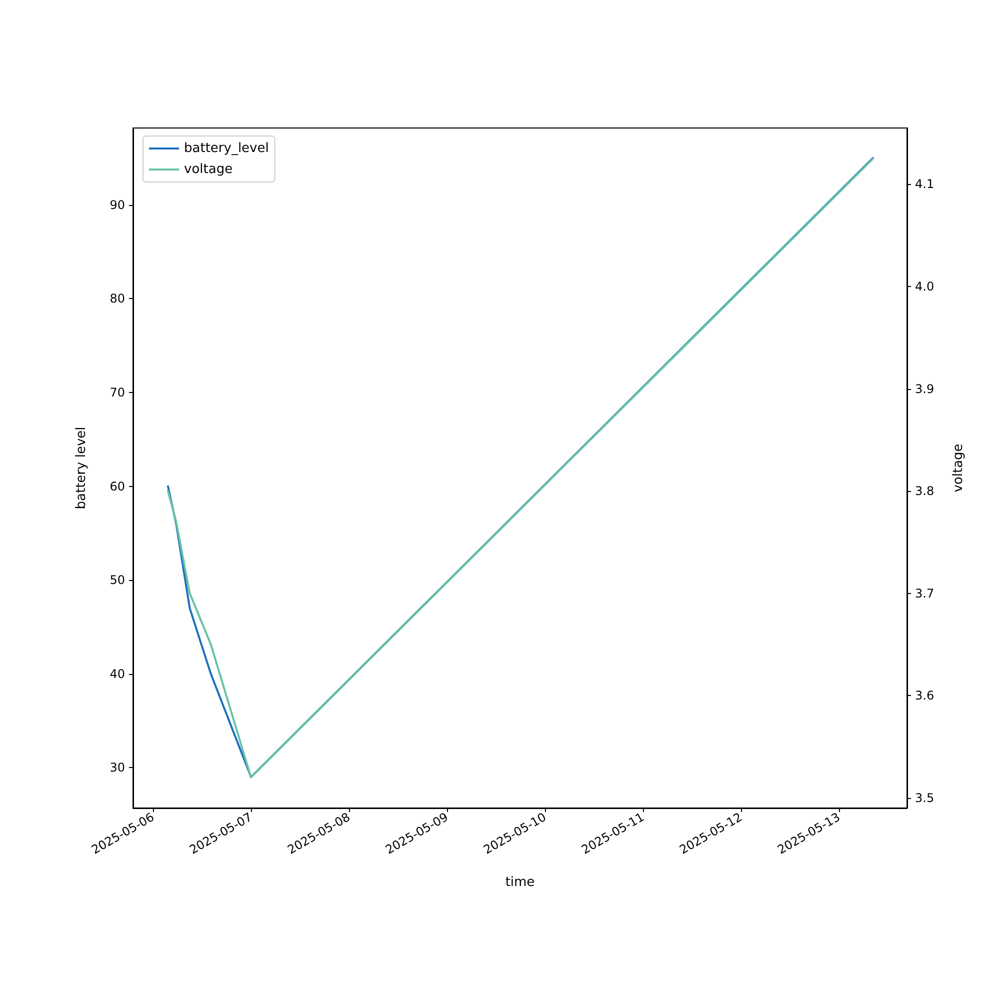  What do you see at coordinates (81, 468) in the screenshot?
I see `y-axis-title: battery level` at bounding box center [81, 468].